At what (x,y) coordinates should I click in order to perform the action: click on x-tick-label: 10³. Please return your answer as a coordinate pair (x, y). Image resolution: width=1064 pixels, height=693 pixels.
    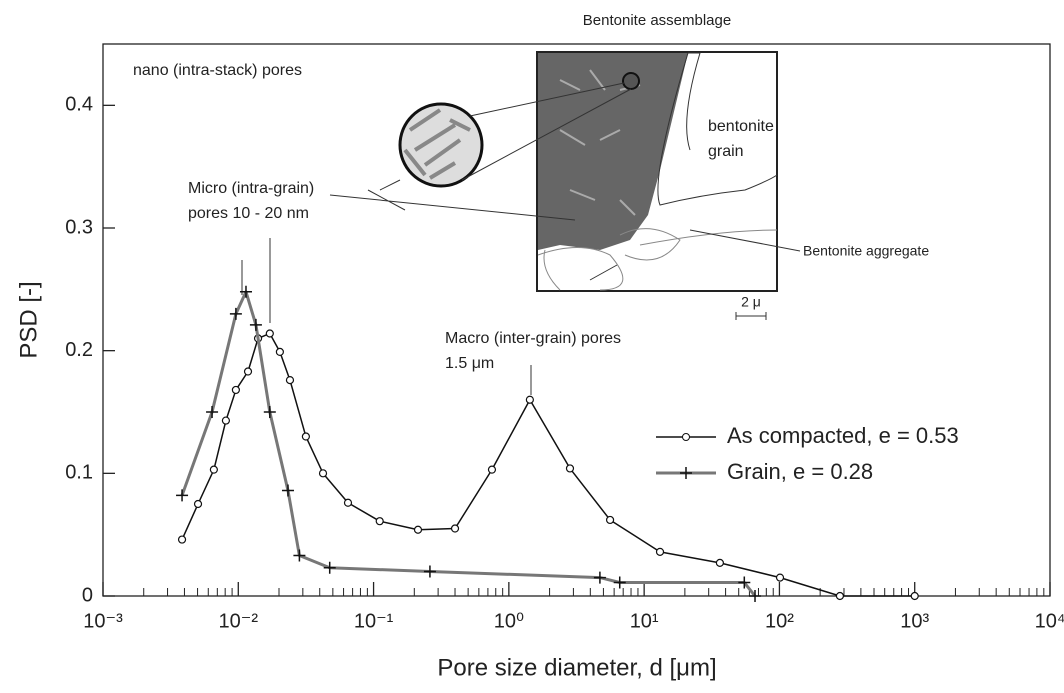
    Looking at the image, I should click on (914, 621).